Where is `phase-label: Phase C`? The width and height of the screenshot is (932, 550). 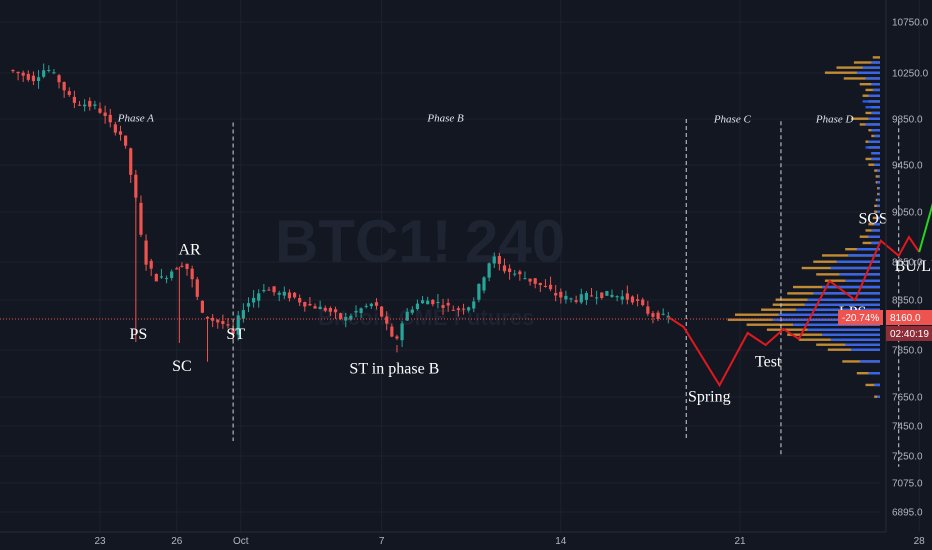
phase-label: Phase C is located at coordinates (732, 119).